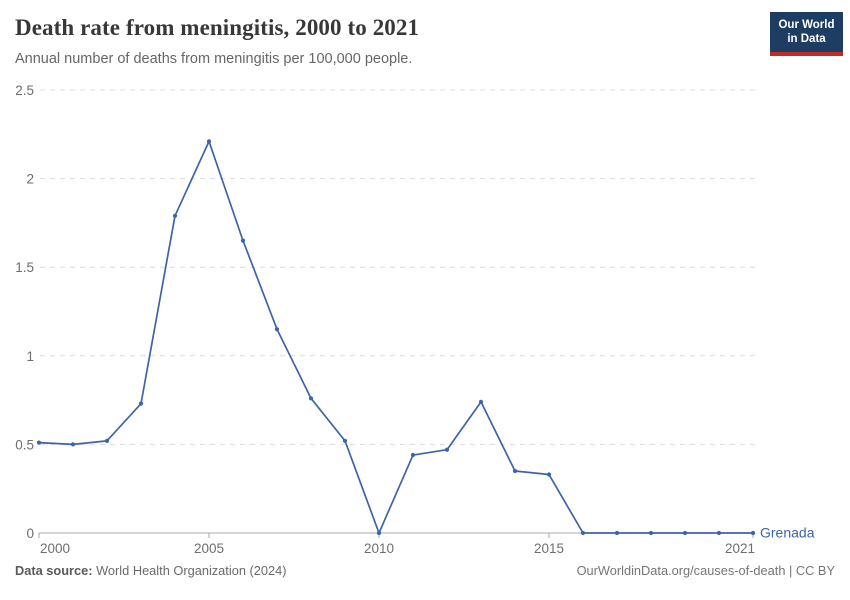 This screenshot has width=850, height=600. What do you see at coordinates (549, 547) in the screenshot?
I see `x-tick-label: 2015` at bounding box center [549, 547].